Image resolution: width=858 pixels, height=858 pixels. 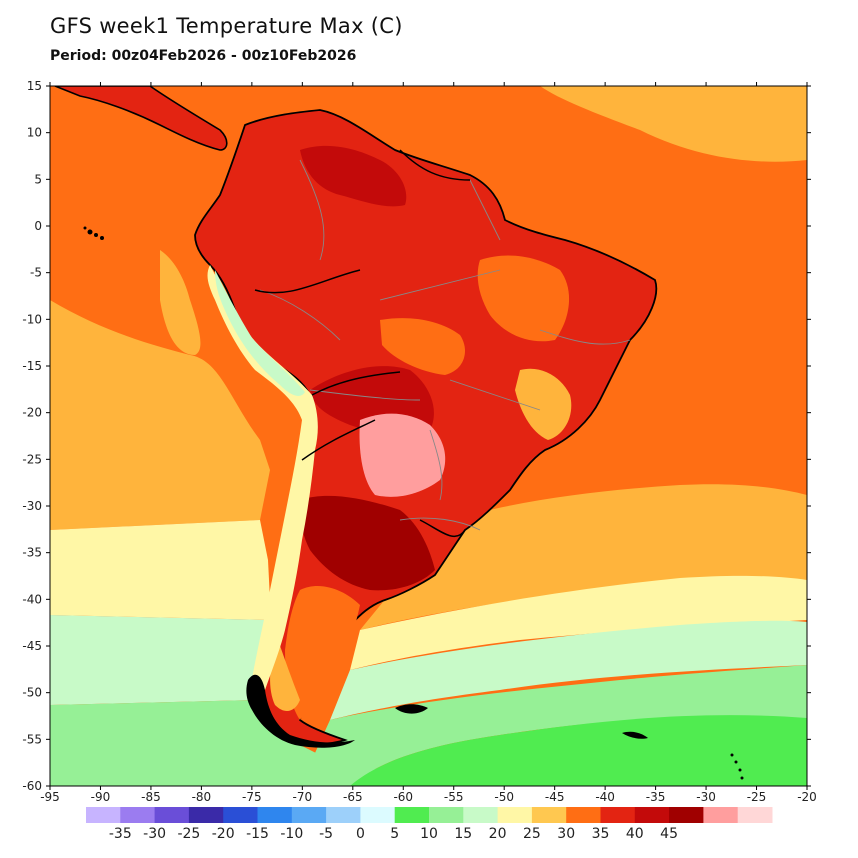 What do you see at coordinates (32, 553) in the screenshot?
I see `lat-tick-label: -35` at bounding box center [32, 553].